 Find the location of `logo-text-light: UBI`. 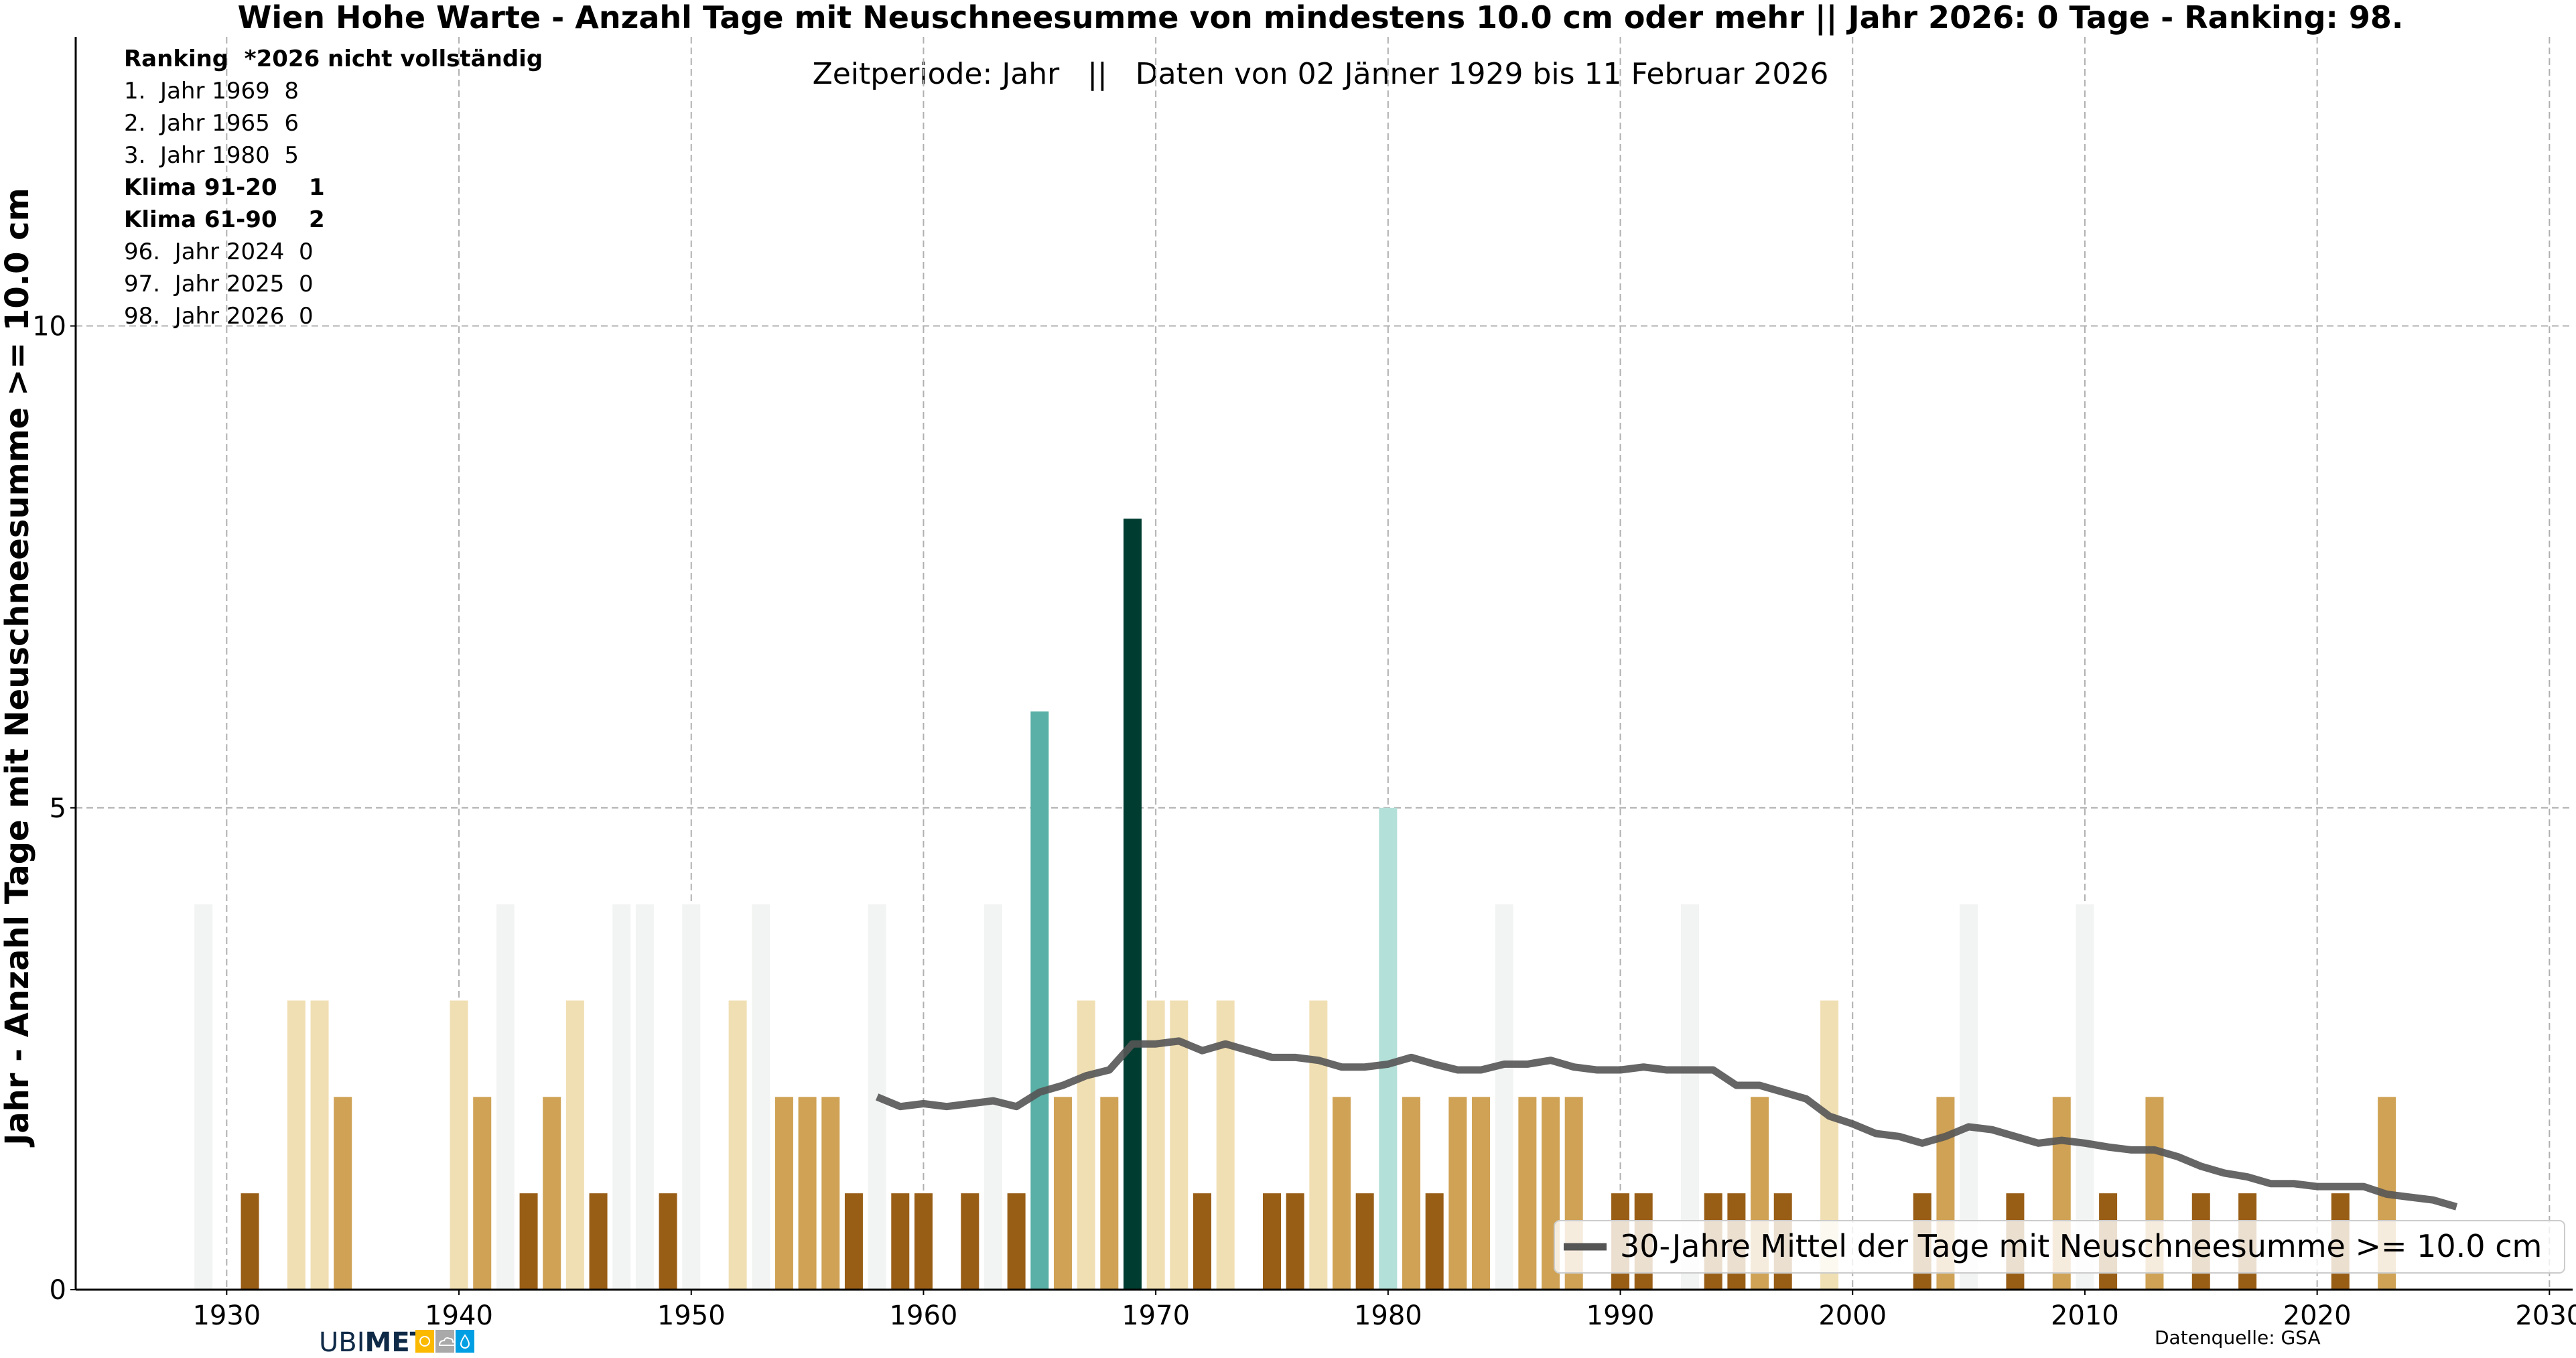

logo-text-light: UBI is located at coordinates (342, 1342).